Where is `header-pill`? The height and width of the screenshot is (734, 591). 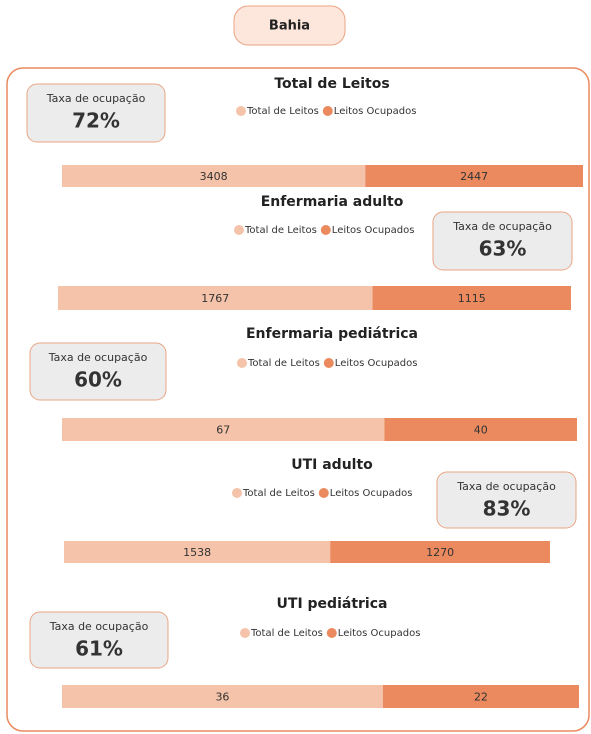 header-pill is located at coordinates (289, 25).